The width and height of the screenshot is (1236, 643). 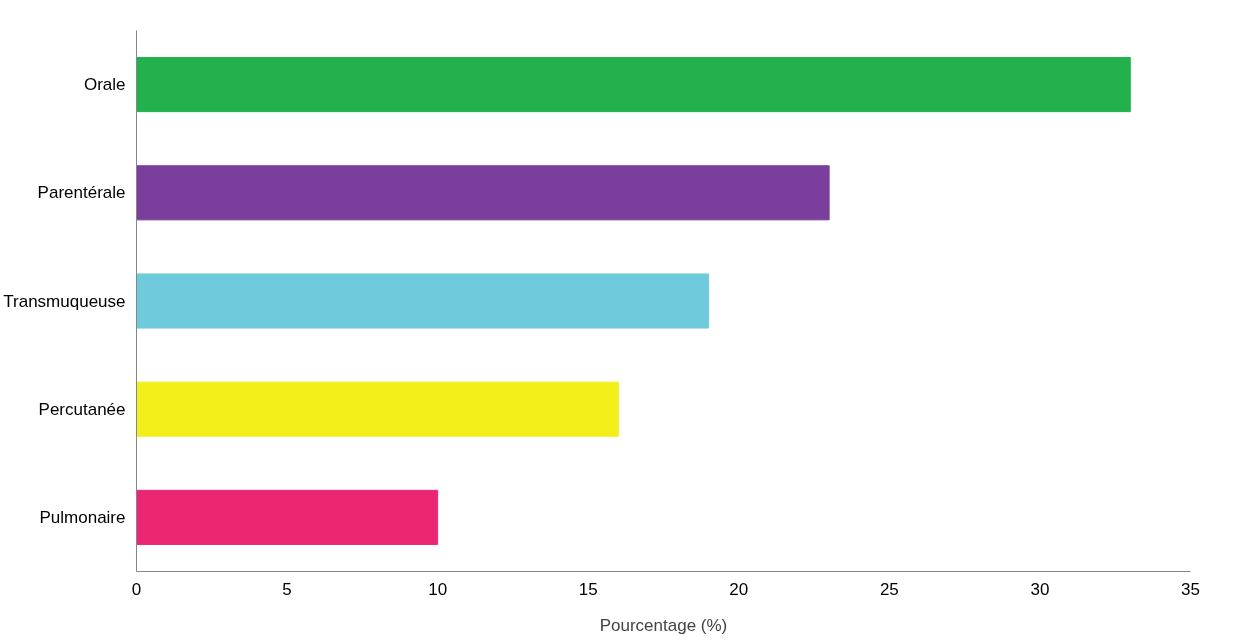 I want to click on y-tick-label: Orale, so click(x=104, y=85).